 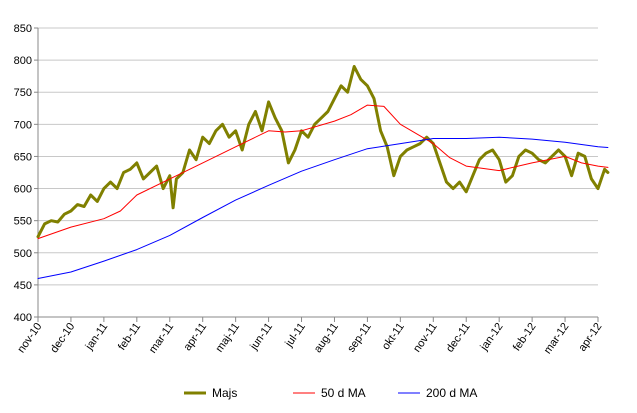 What do you see at coordinates (295, 335) in the screenshot?
I see `x-tick-label: jul-11` at bounding box center [295, 335].